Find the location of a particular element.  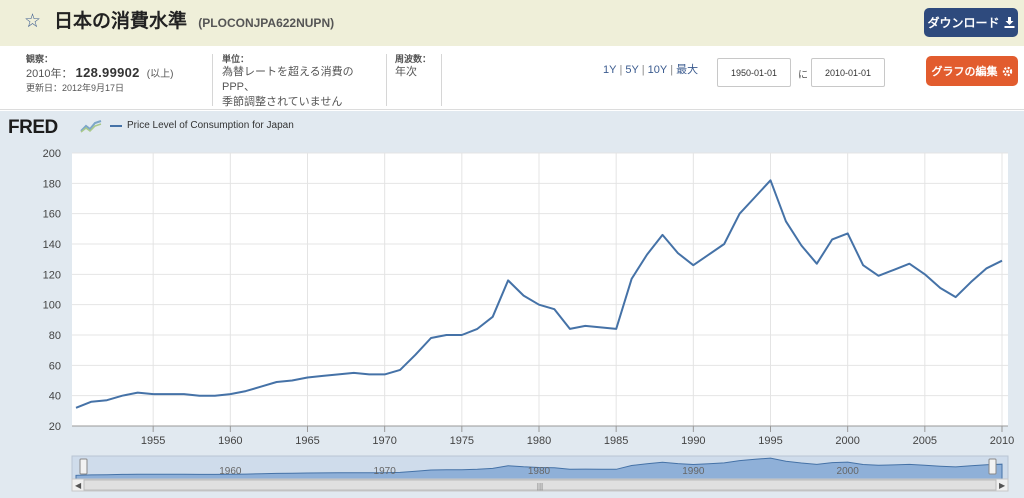

download-button-label: ダウンロード is located at coordinates (963, 23).